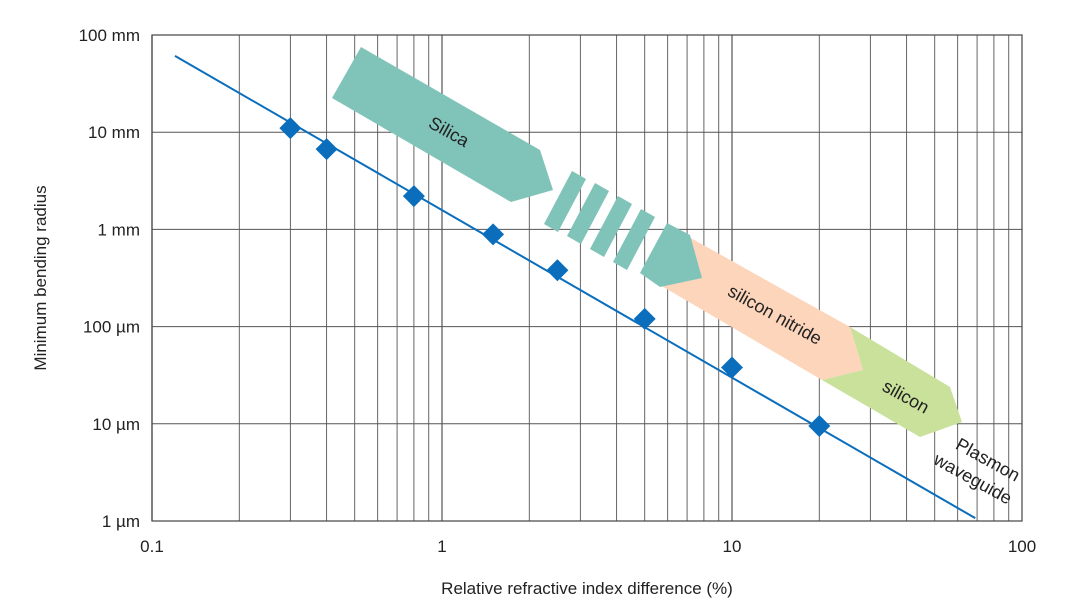  What do you see at coordinates (152, 546) in the screenshot?
I see `x-tick-label: 0.1` at bounding box center [152, 546].